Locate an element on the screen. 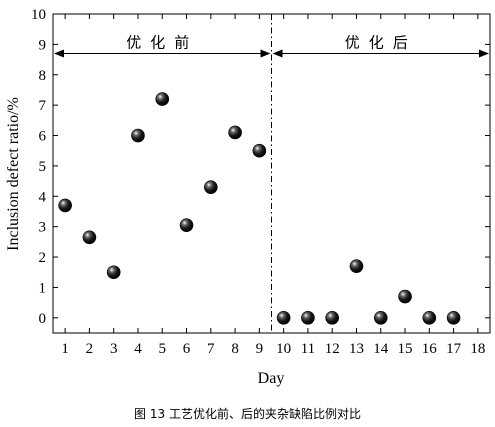  y-axis-title: Inclusion defect ratio/% is located at coordinates (13, 174).